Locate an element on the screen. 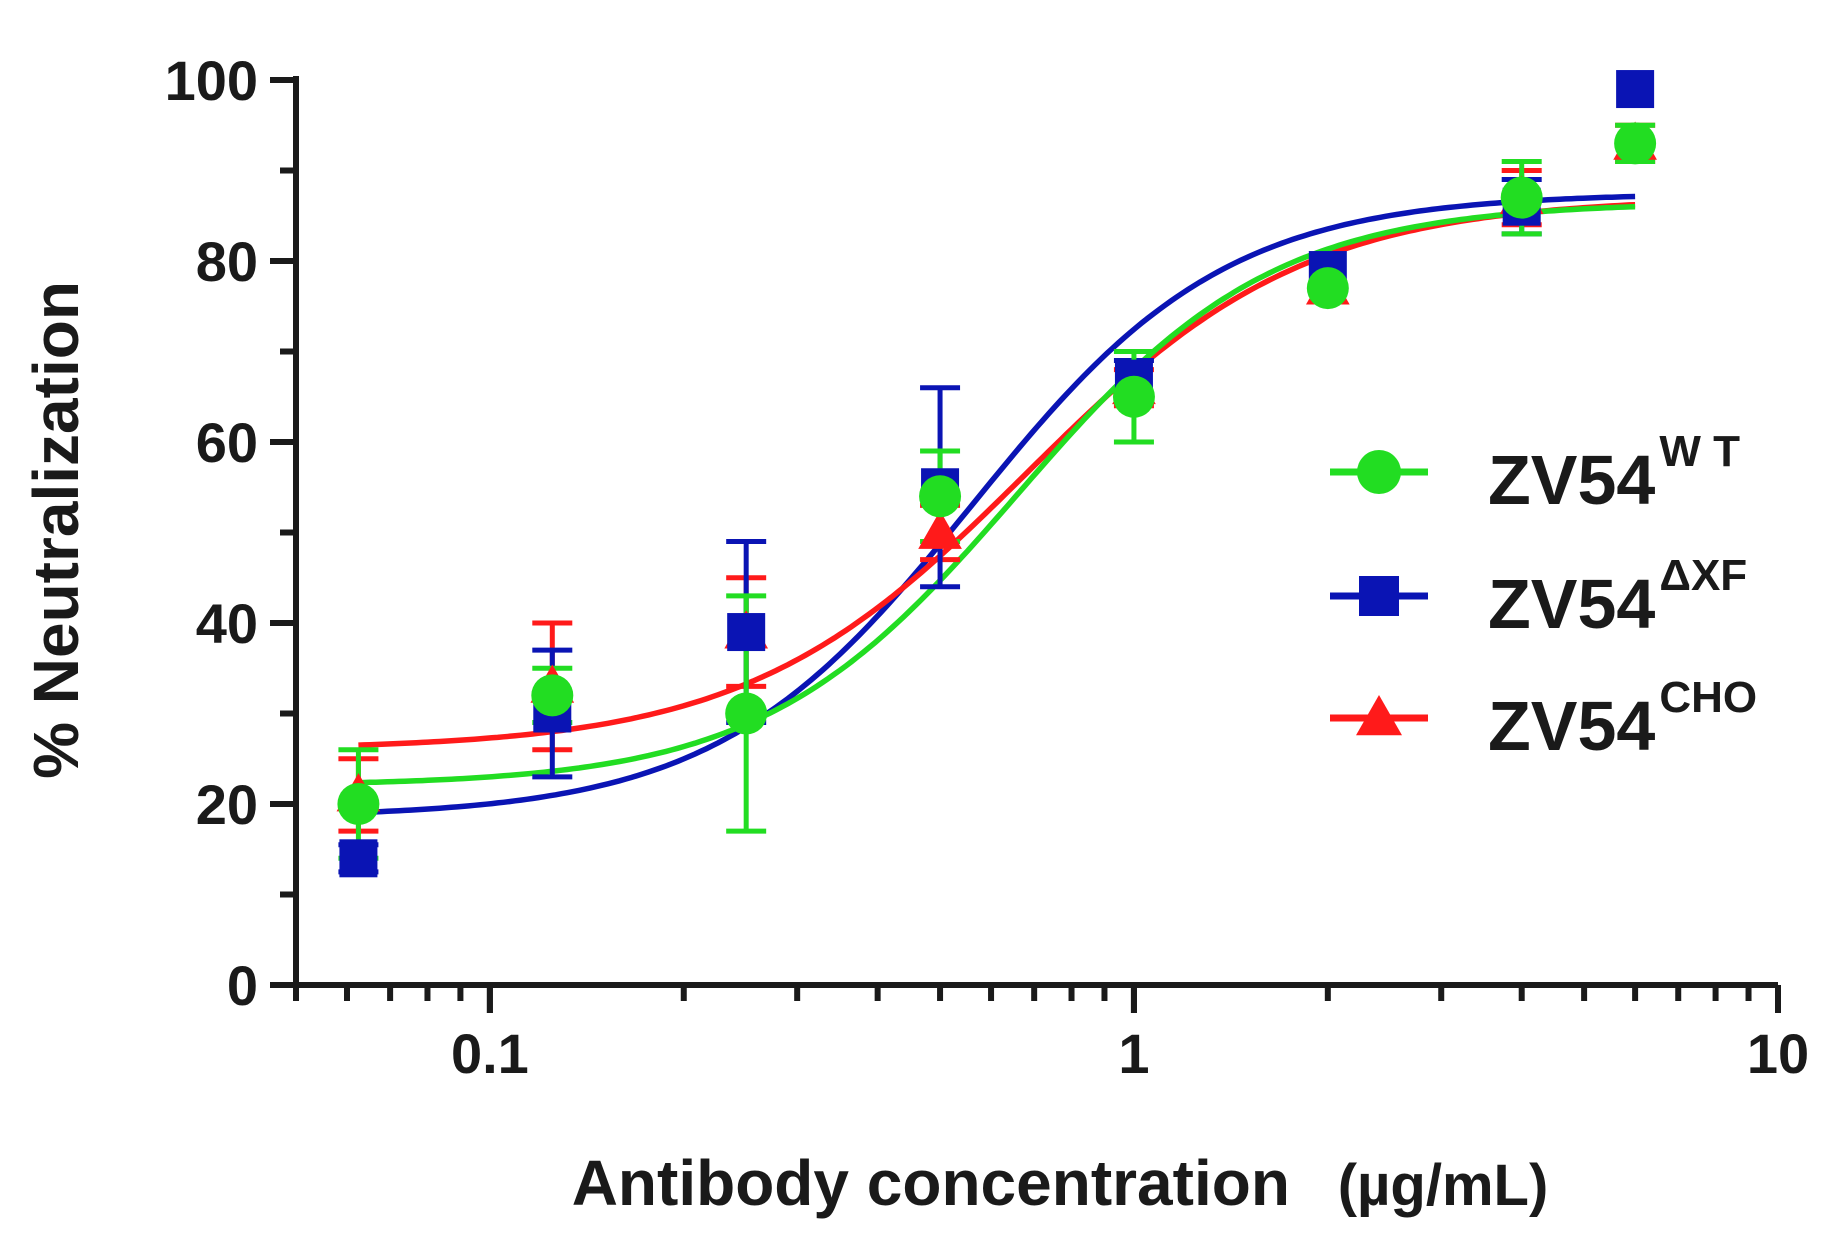  x-axis-title: Antibody concentration (µg/mL) is located at coordinates (1060, 1183).